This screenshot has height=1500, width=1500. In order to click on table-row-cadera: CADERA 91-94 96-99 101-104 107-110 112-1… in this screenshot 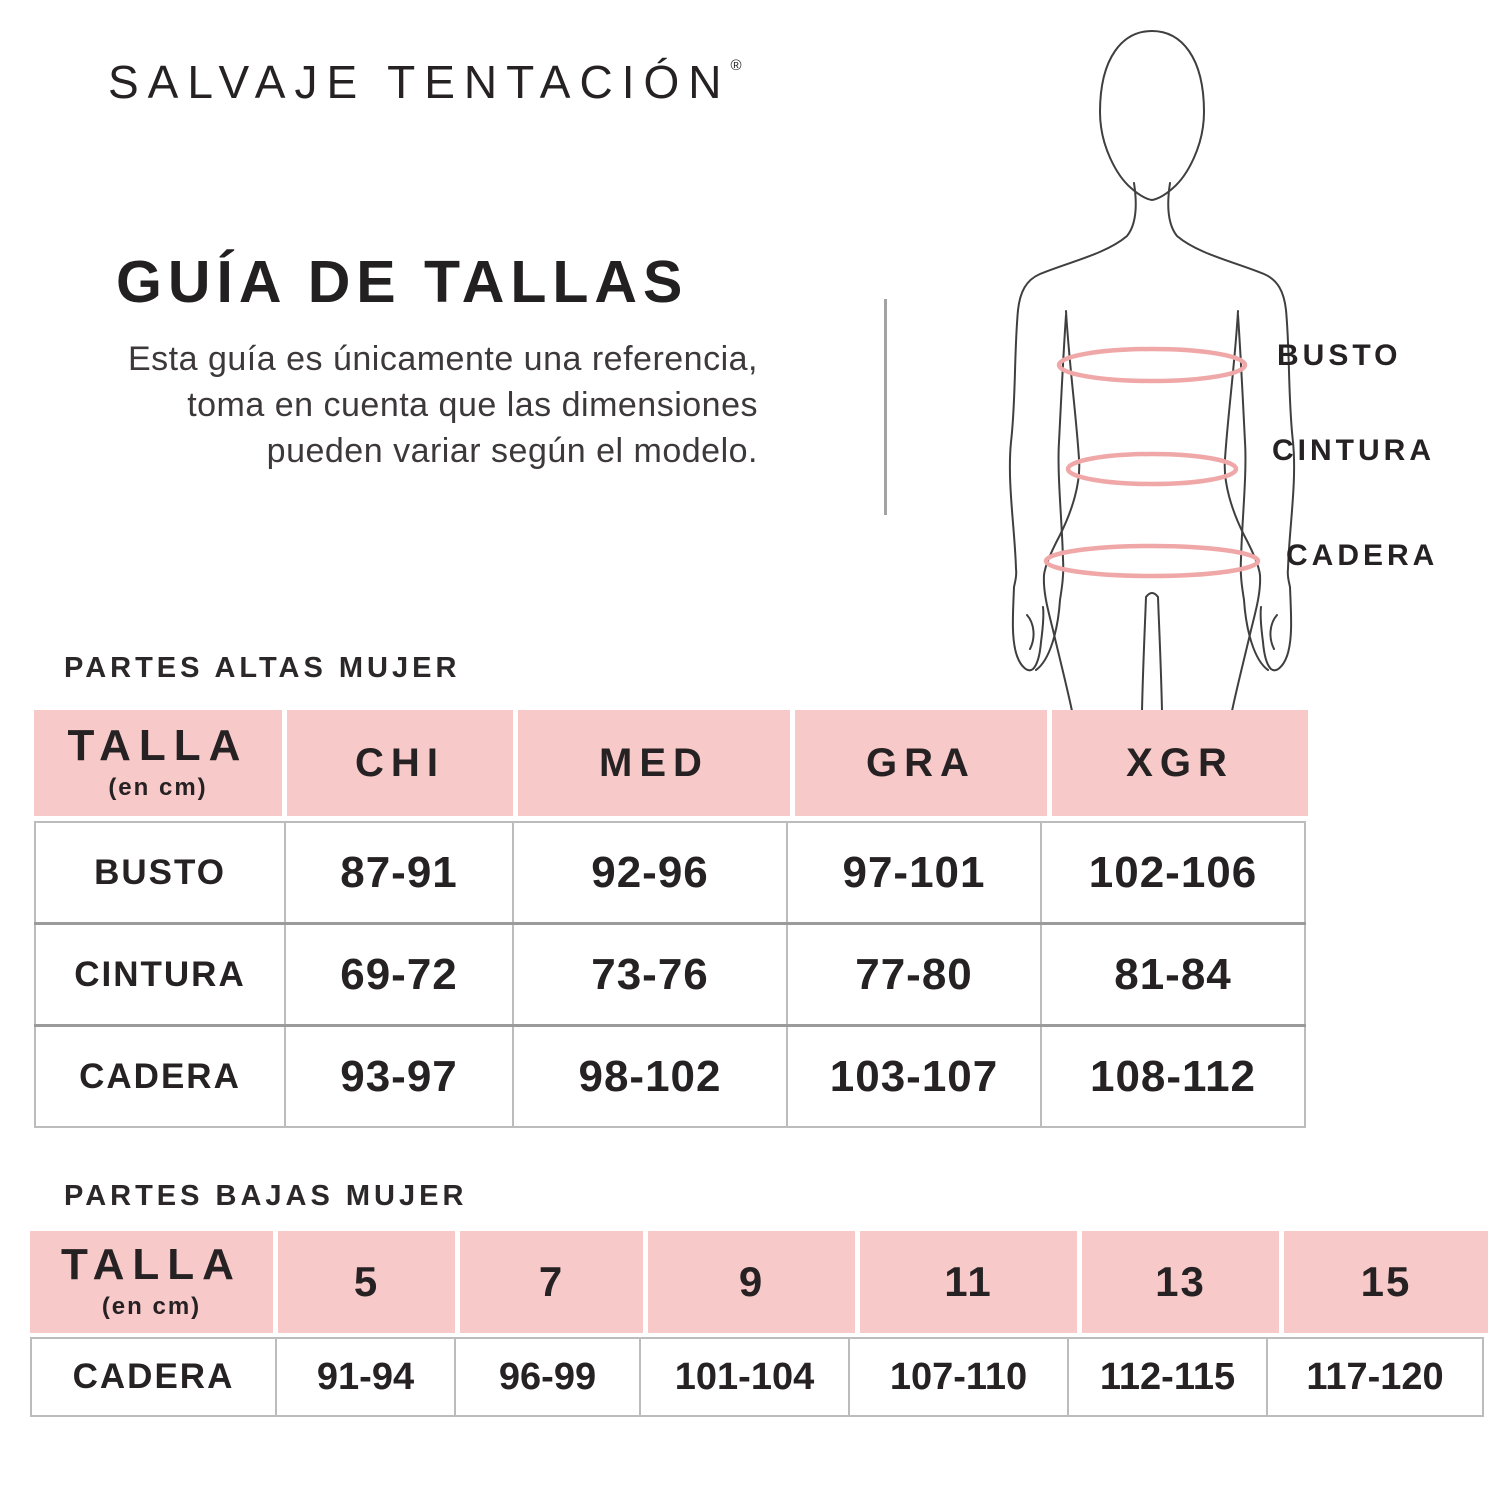, I will do `click(757, 1377)`.